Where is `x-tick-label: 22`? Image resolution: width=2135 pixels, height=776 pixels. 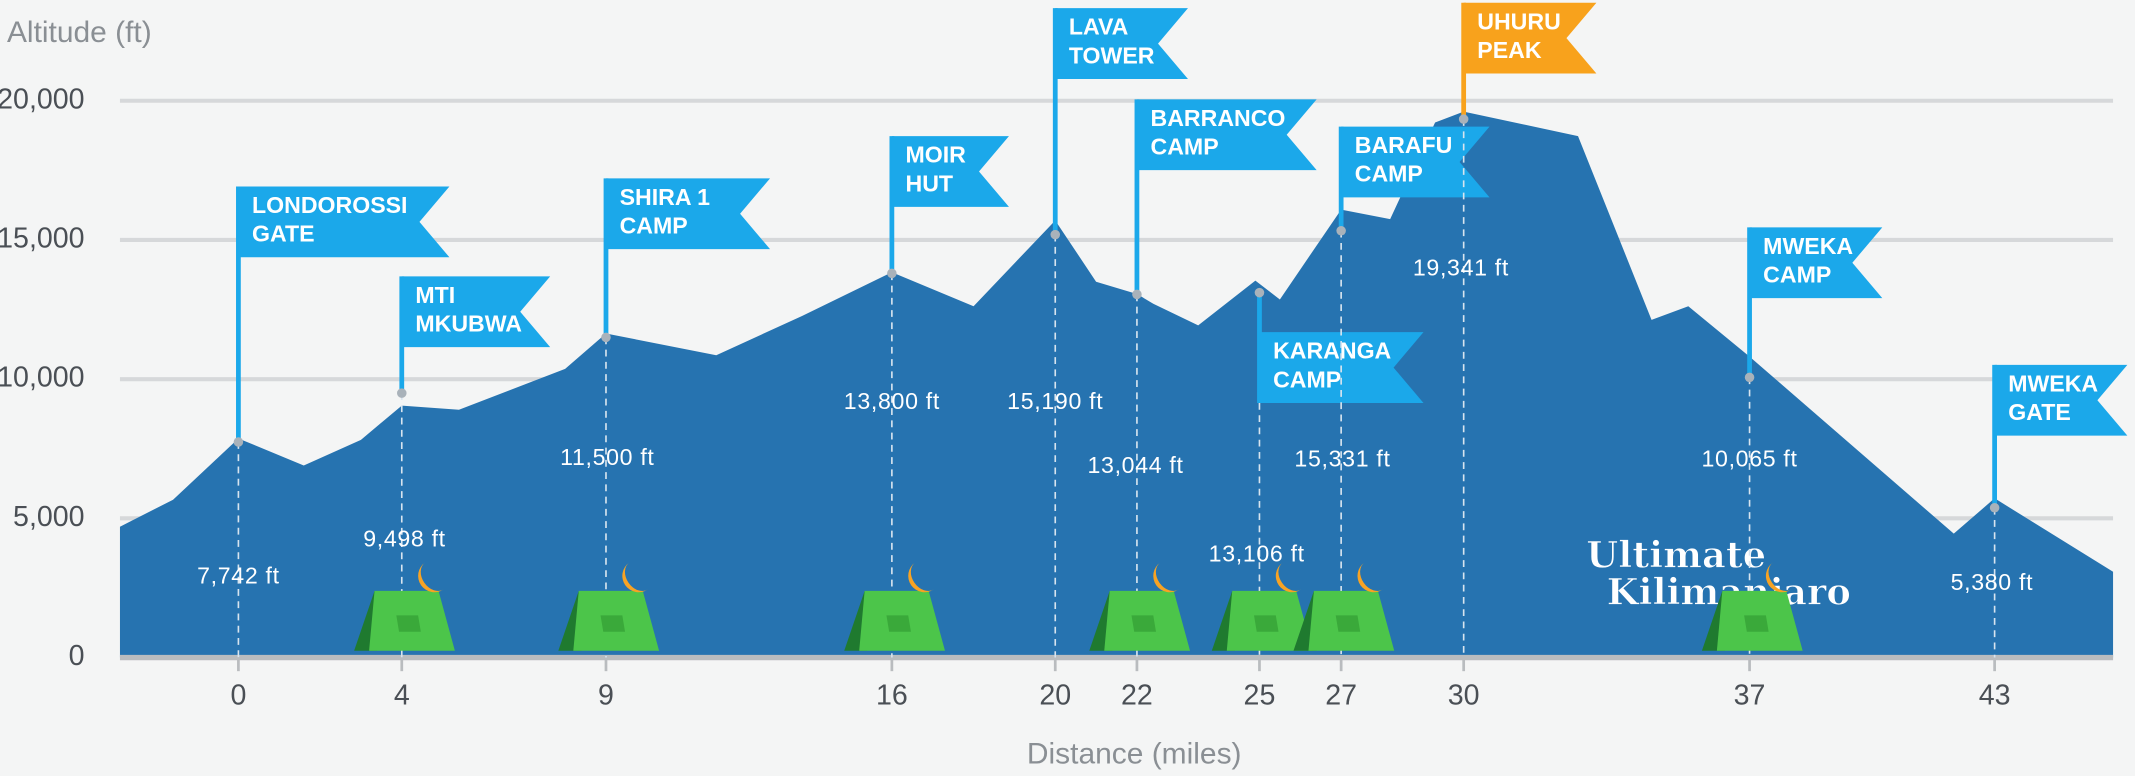 x-tick-label: 22 is located at coordinates (1137, 696).